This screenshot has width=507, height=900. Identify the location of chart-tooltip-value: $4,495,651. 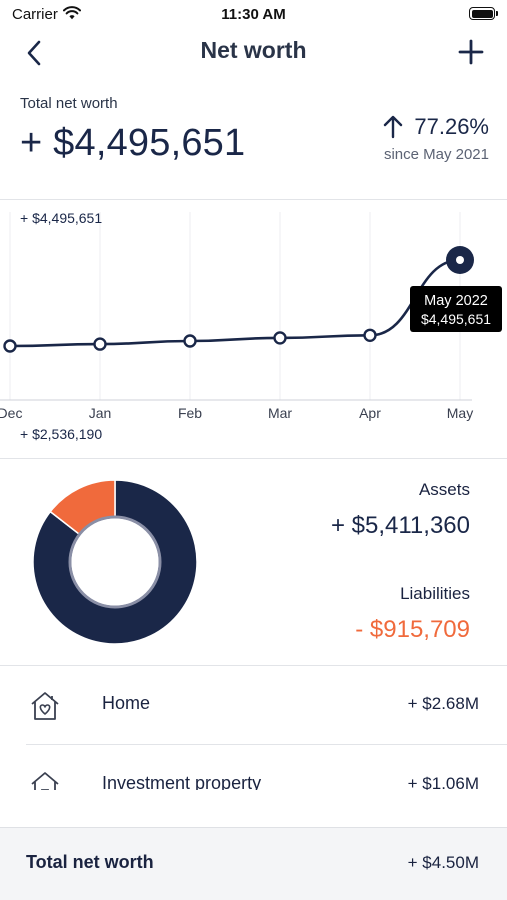
(456, 319).